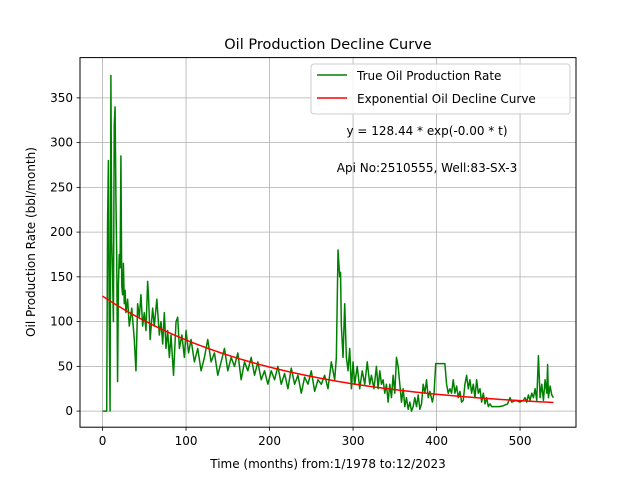  What do you see at coordinates (61, 143) in the screenshot?
I see `y-tick-label: 300` at bounding box center [61, 143].